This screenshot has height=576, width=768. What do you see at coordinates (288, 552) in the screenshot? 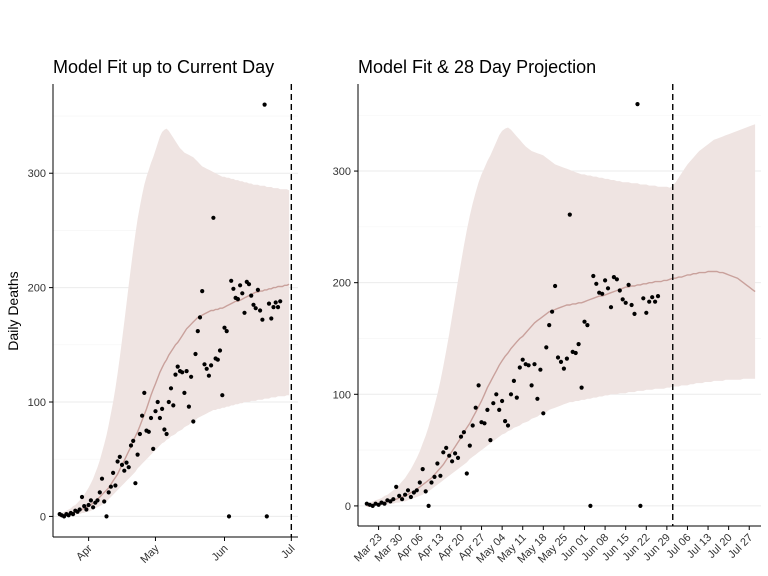
I see `x-tick-label: Jul` at bounding box center [288, 552].